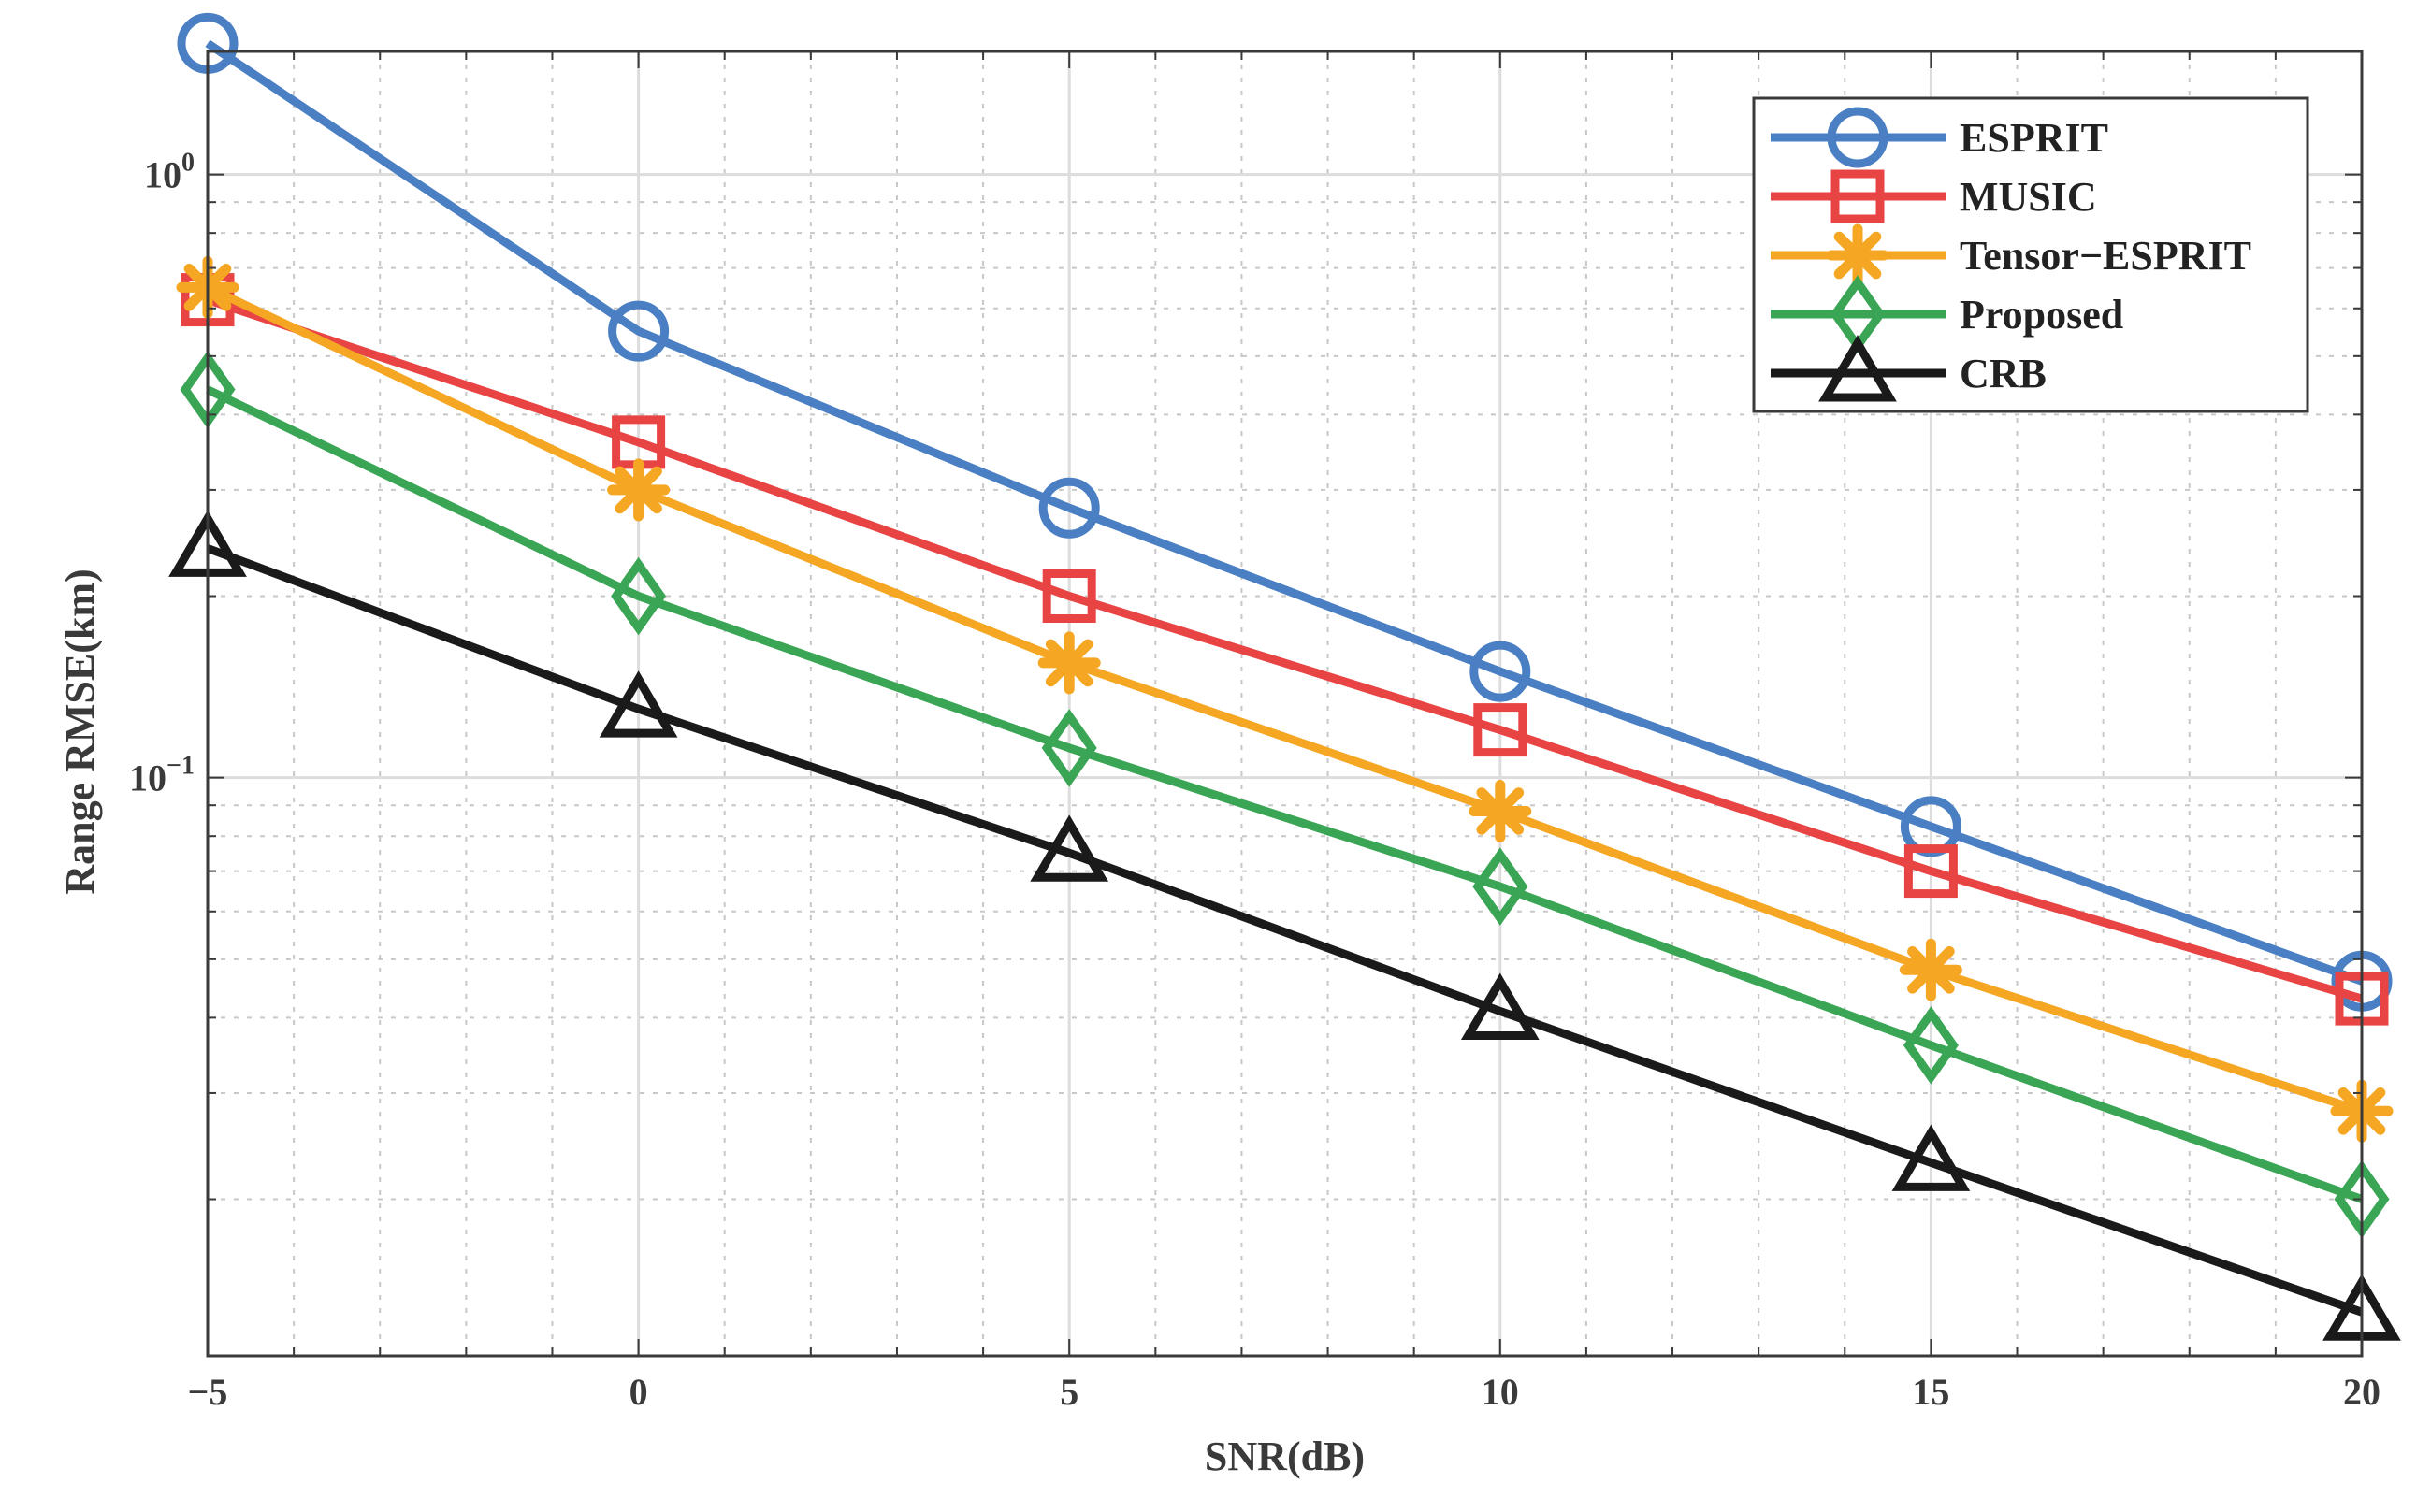 The width and height of the screenshot is (2431, 1512). What do you see at coordinates (208, 1392) in the screenshot?
I see `x-tick-label: −5` at bounding box center [208, 1392].